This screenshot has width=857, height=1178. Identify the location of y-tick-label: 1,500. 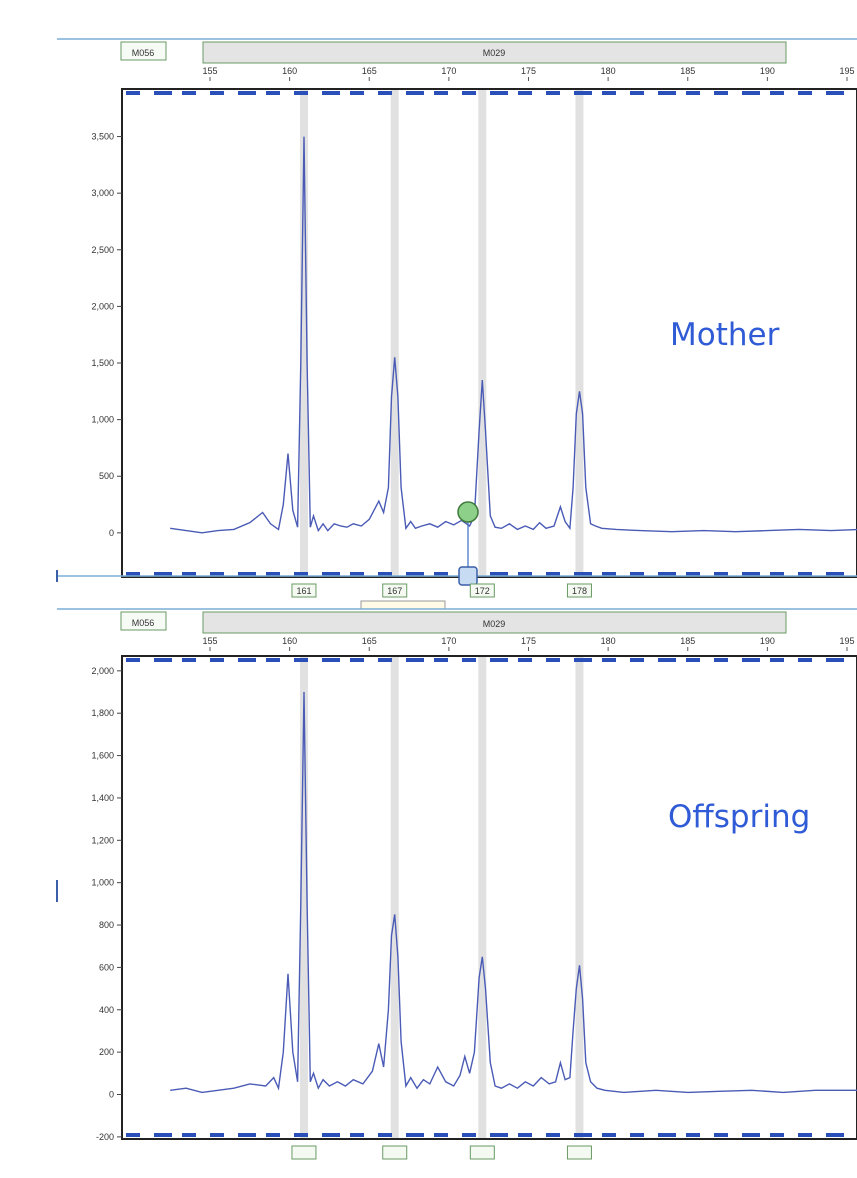
(102, 363).